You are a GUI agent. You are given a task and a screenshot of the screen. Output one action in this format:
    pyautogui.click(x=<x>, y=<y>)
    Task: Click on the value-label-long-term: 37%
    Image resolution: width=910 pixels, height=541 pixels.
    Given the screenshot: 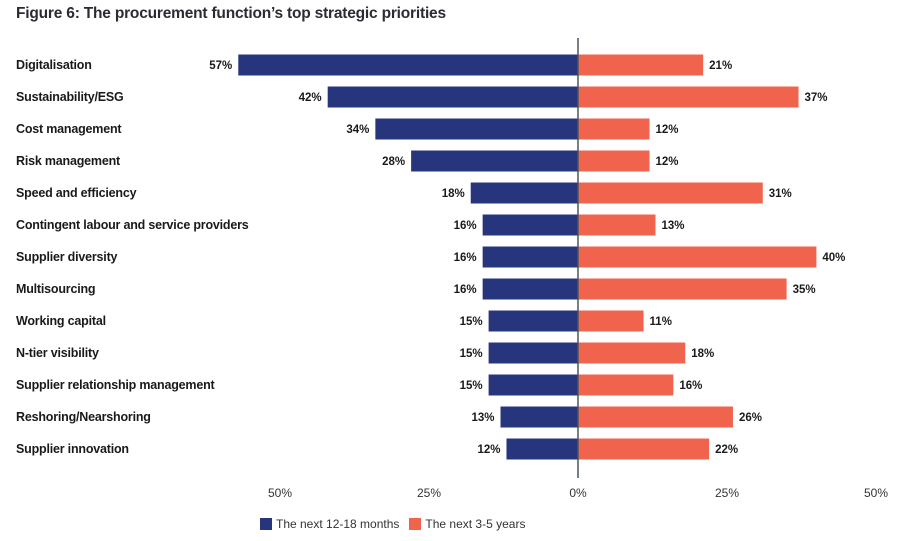 What is the action you would take?
    pyautogui.click(x=816, y=98)
    